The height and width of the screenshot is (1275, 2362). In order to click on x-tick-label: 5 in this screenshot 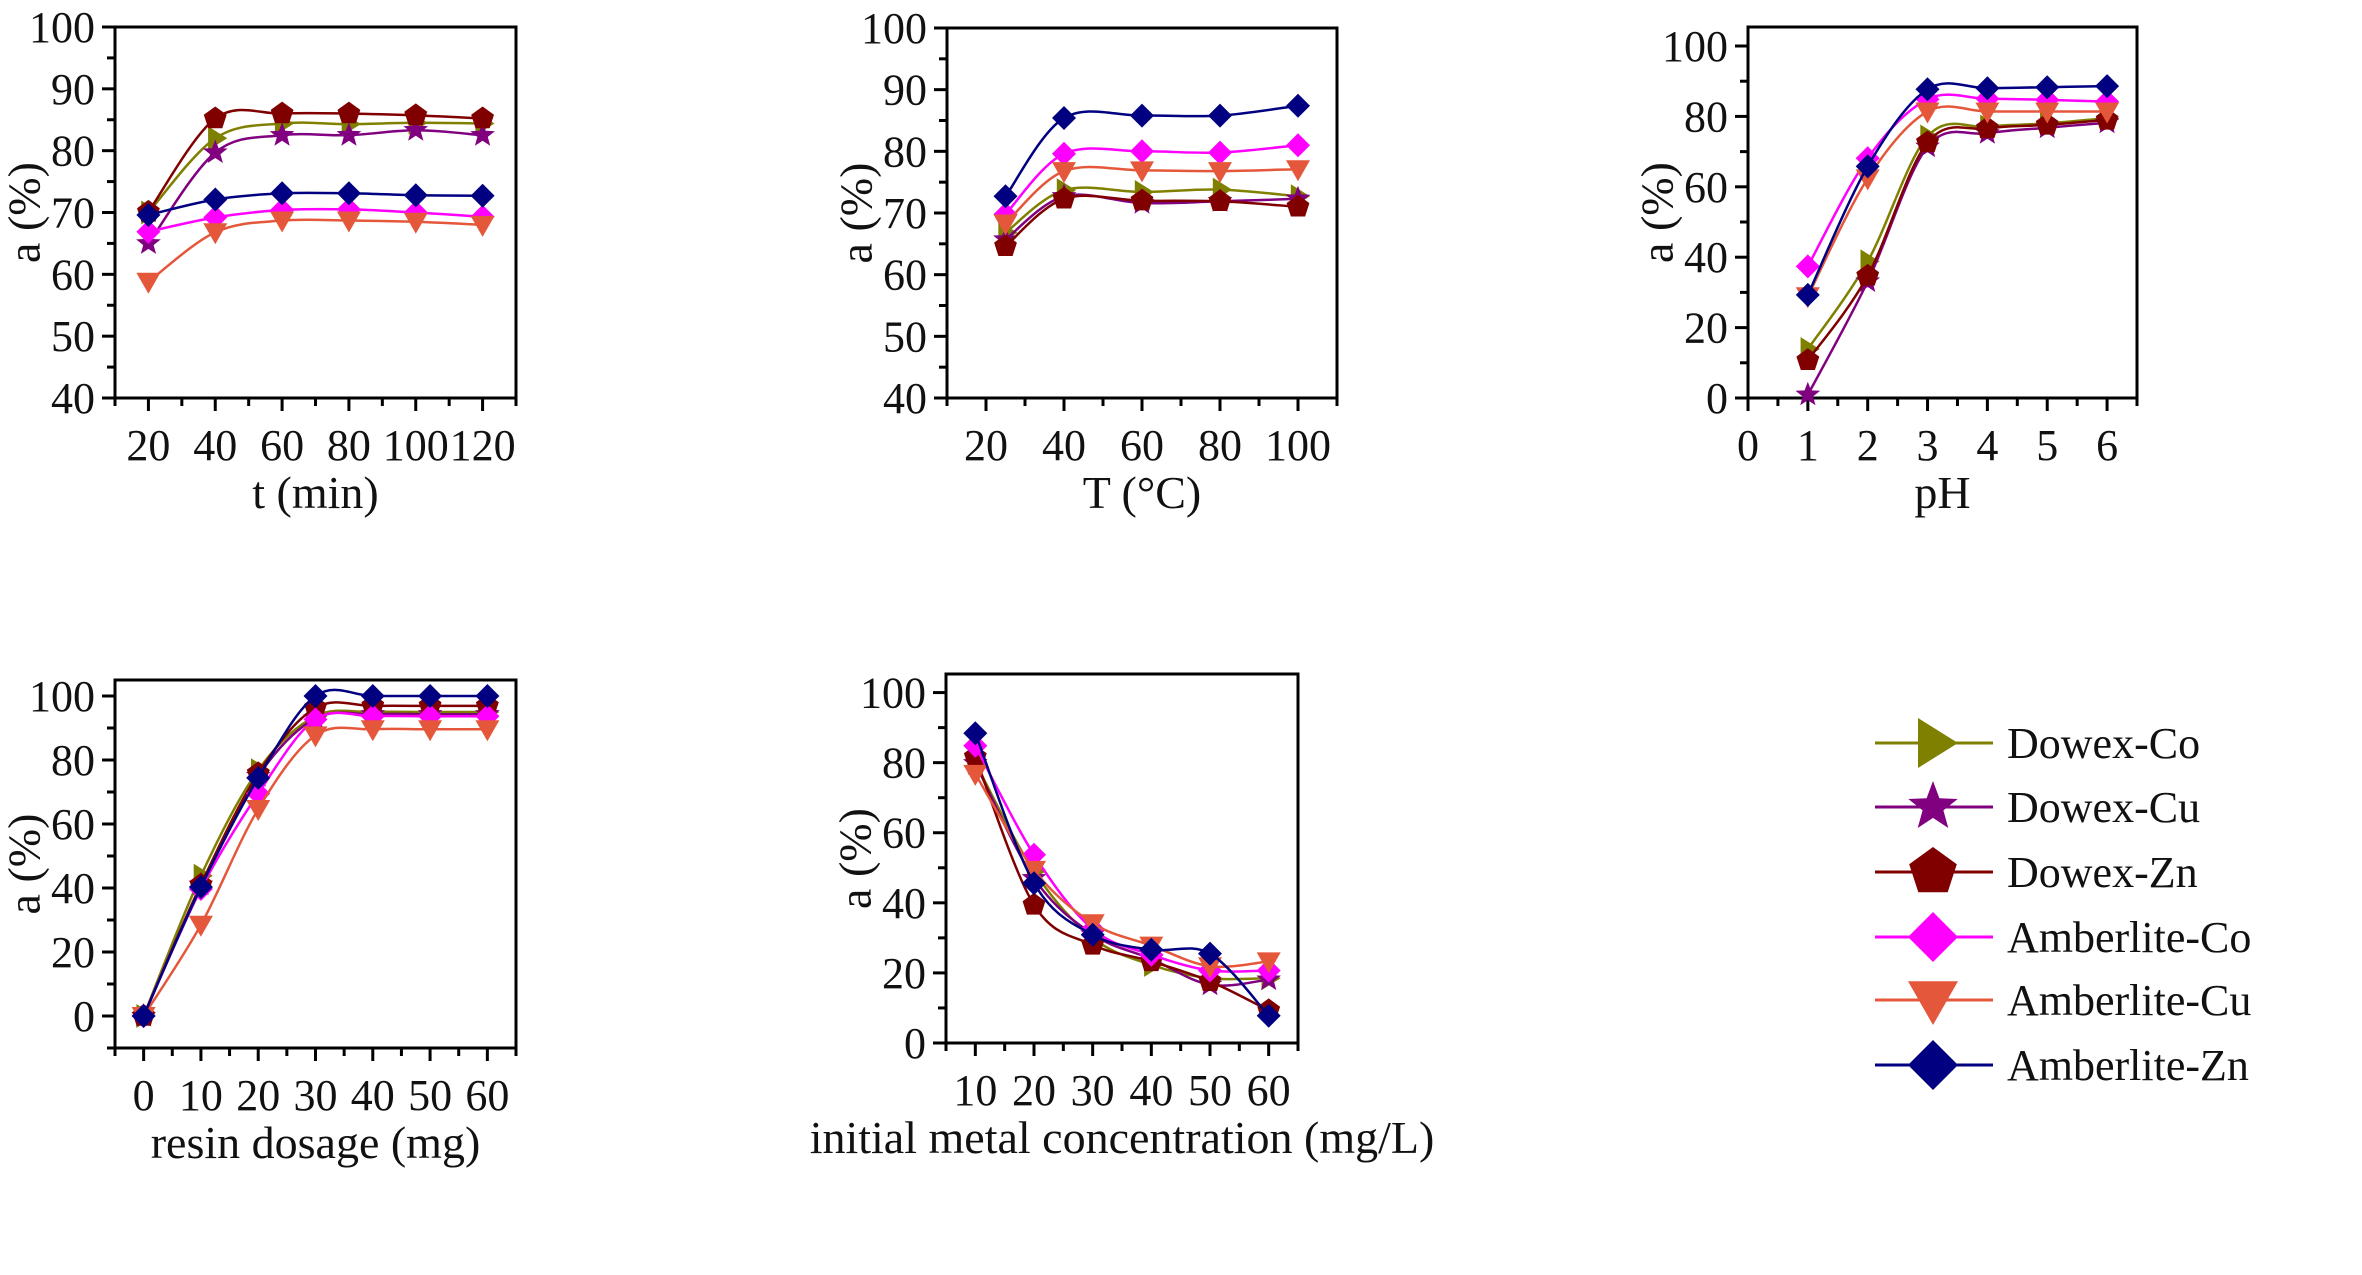, I will do `click(2047, 445)`.